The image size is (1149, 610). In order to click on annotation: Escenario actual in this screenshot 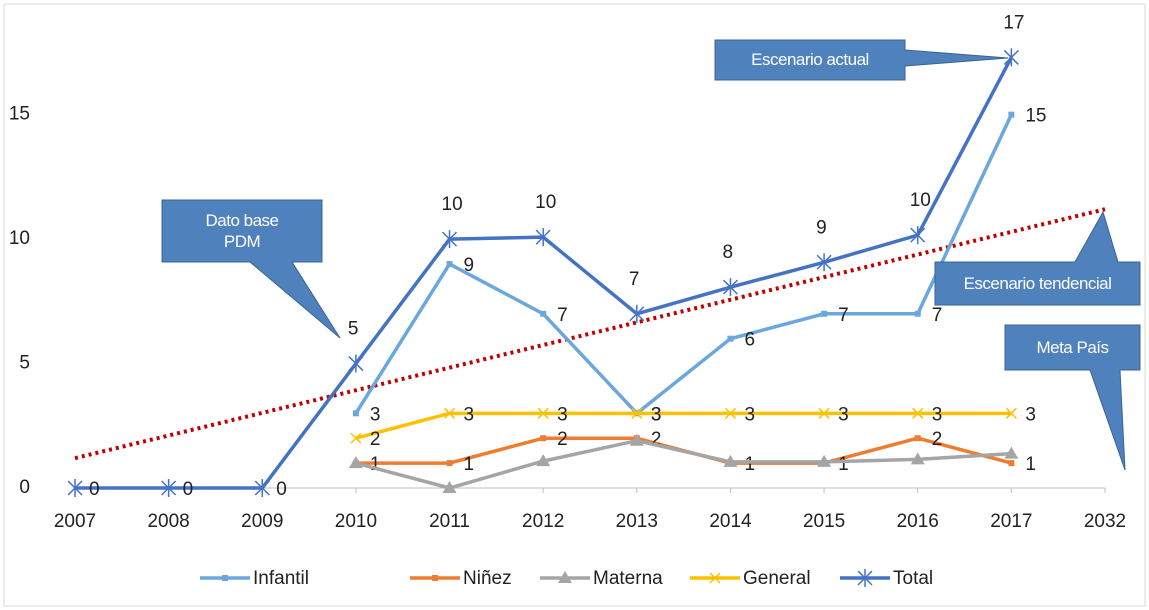, I will do `click(810, 60)`.